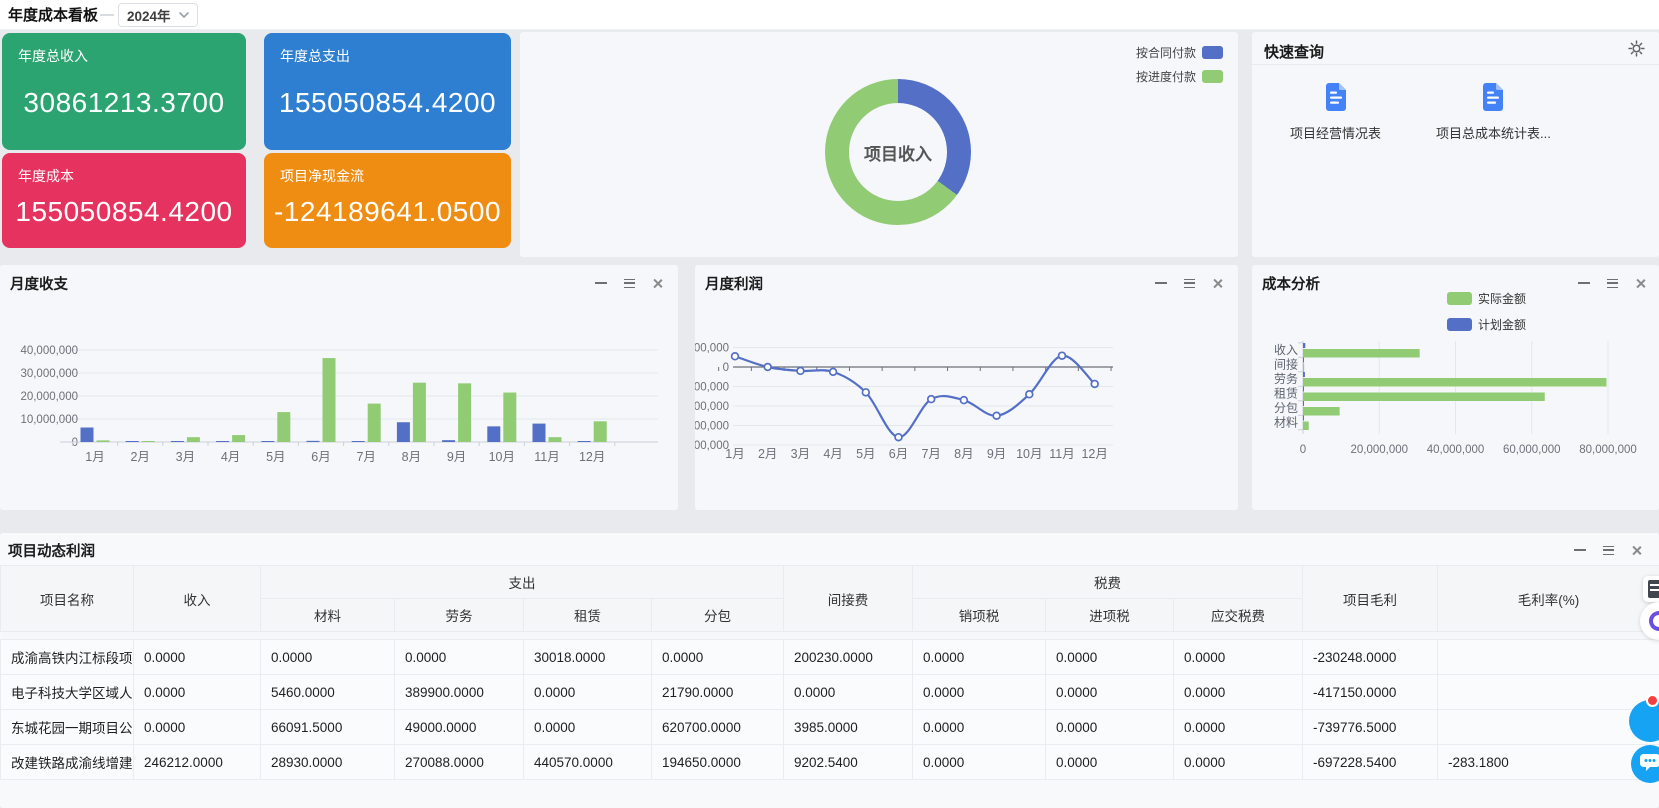 This screenshot has height=808, width=1659. I want to click on table-header-cell: 项目名称, so click(67, 598).